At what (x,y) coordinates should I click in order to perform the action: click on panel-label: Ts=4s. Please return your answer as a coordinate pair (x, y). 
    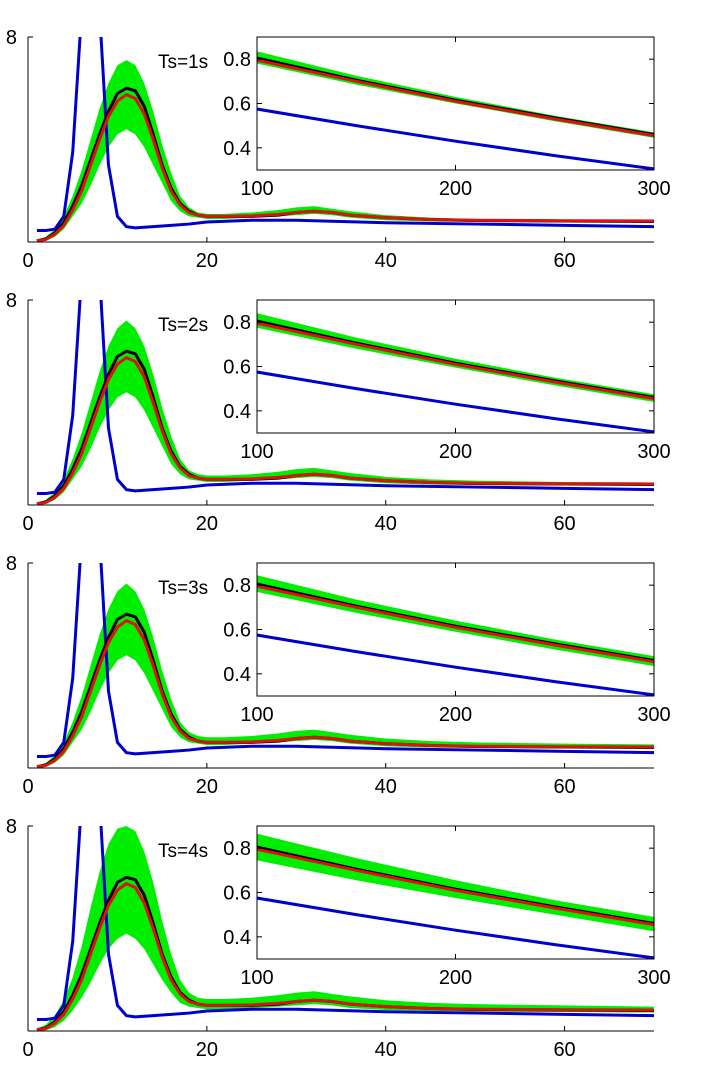
    Looking at the image, I should click on (183, 851).